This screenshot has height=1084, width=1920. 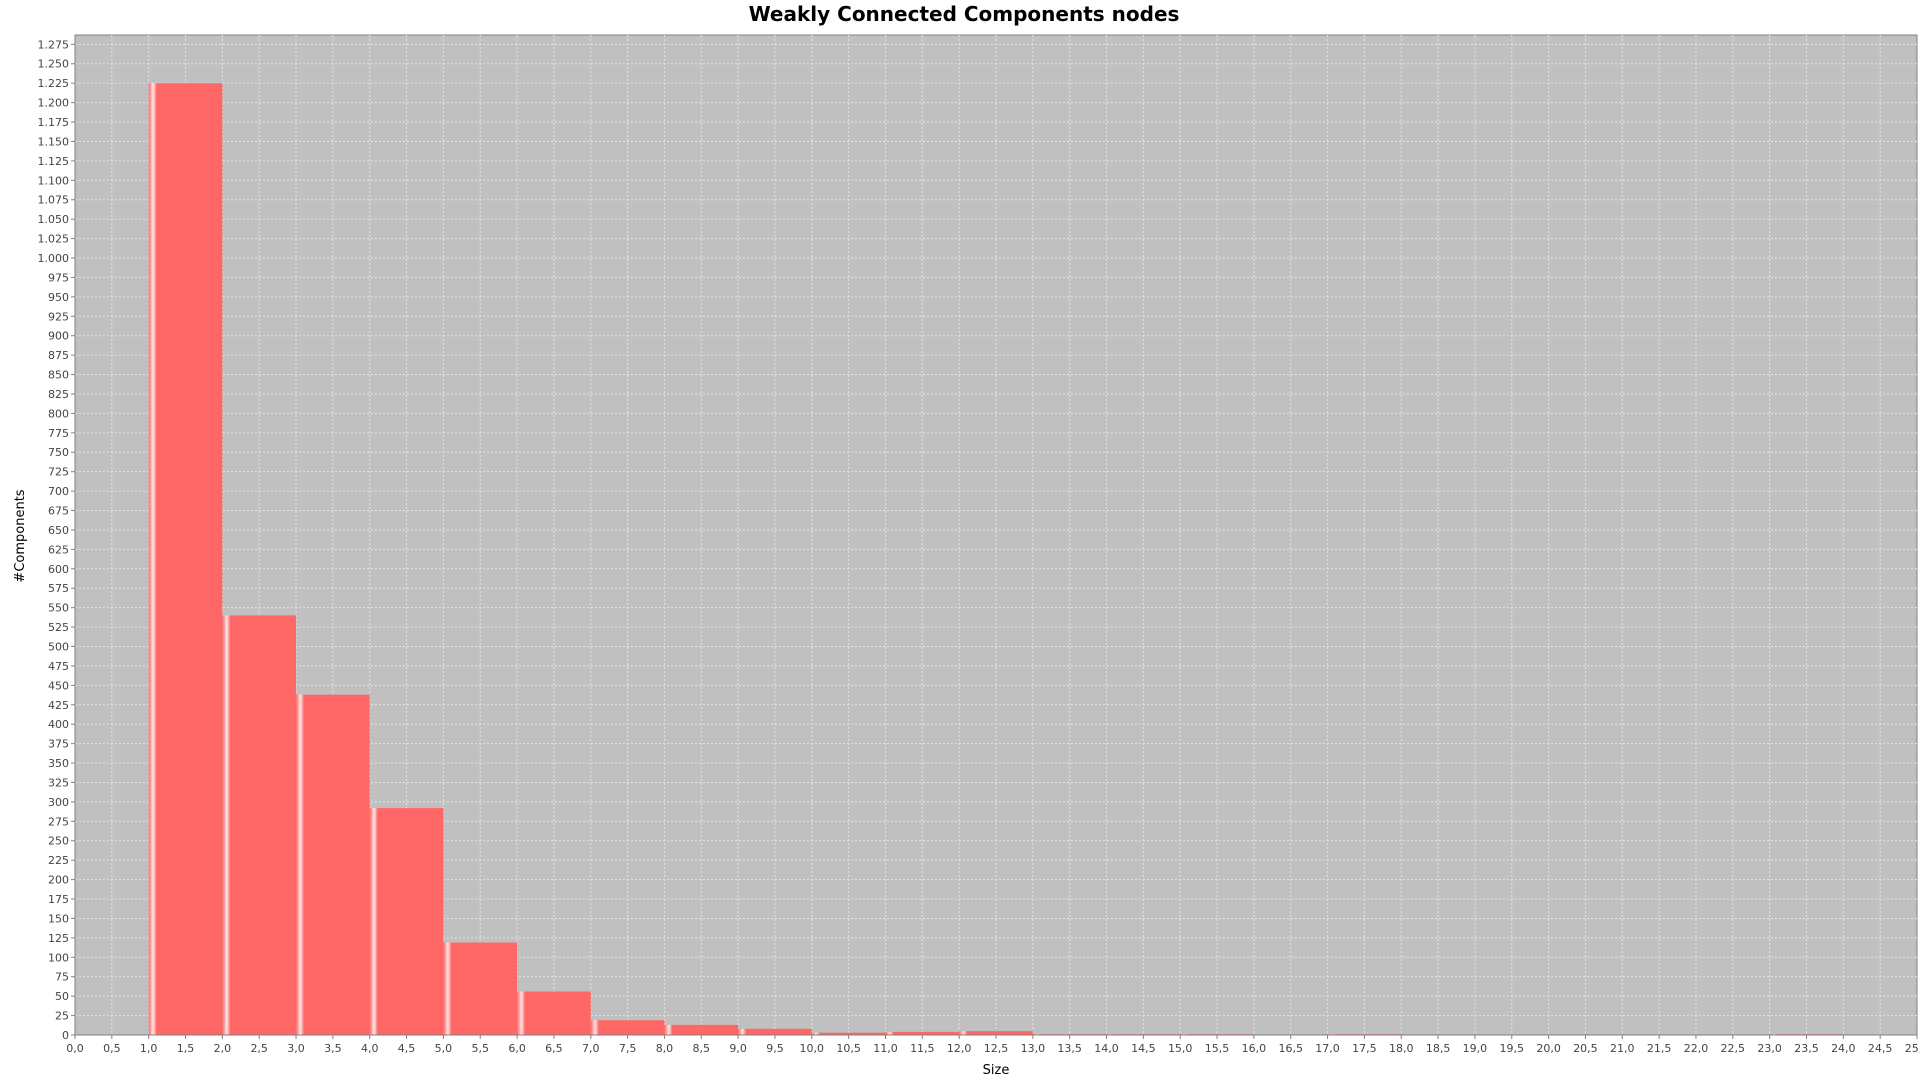 I want to click on x-tick-label: 16,5, so click(x=1290, y=1048).